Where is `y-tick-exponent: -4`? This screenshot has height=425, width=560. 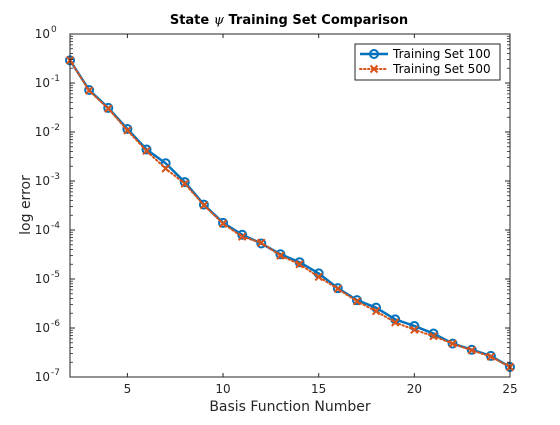
y-tick-exponent: -4 is located at coordinates (55, 226).